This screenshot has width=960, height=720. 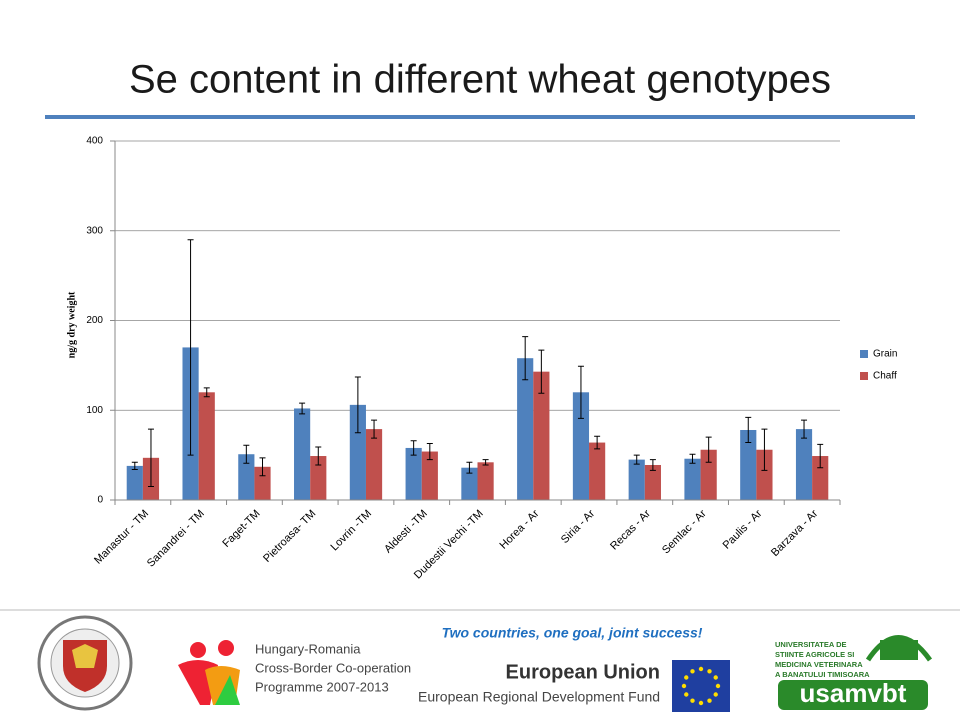 I want to click on y-tick-label: 300, so click(x=94, y=230).